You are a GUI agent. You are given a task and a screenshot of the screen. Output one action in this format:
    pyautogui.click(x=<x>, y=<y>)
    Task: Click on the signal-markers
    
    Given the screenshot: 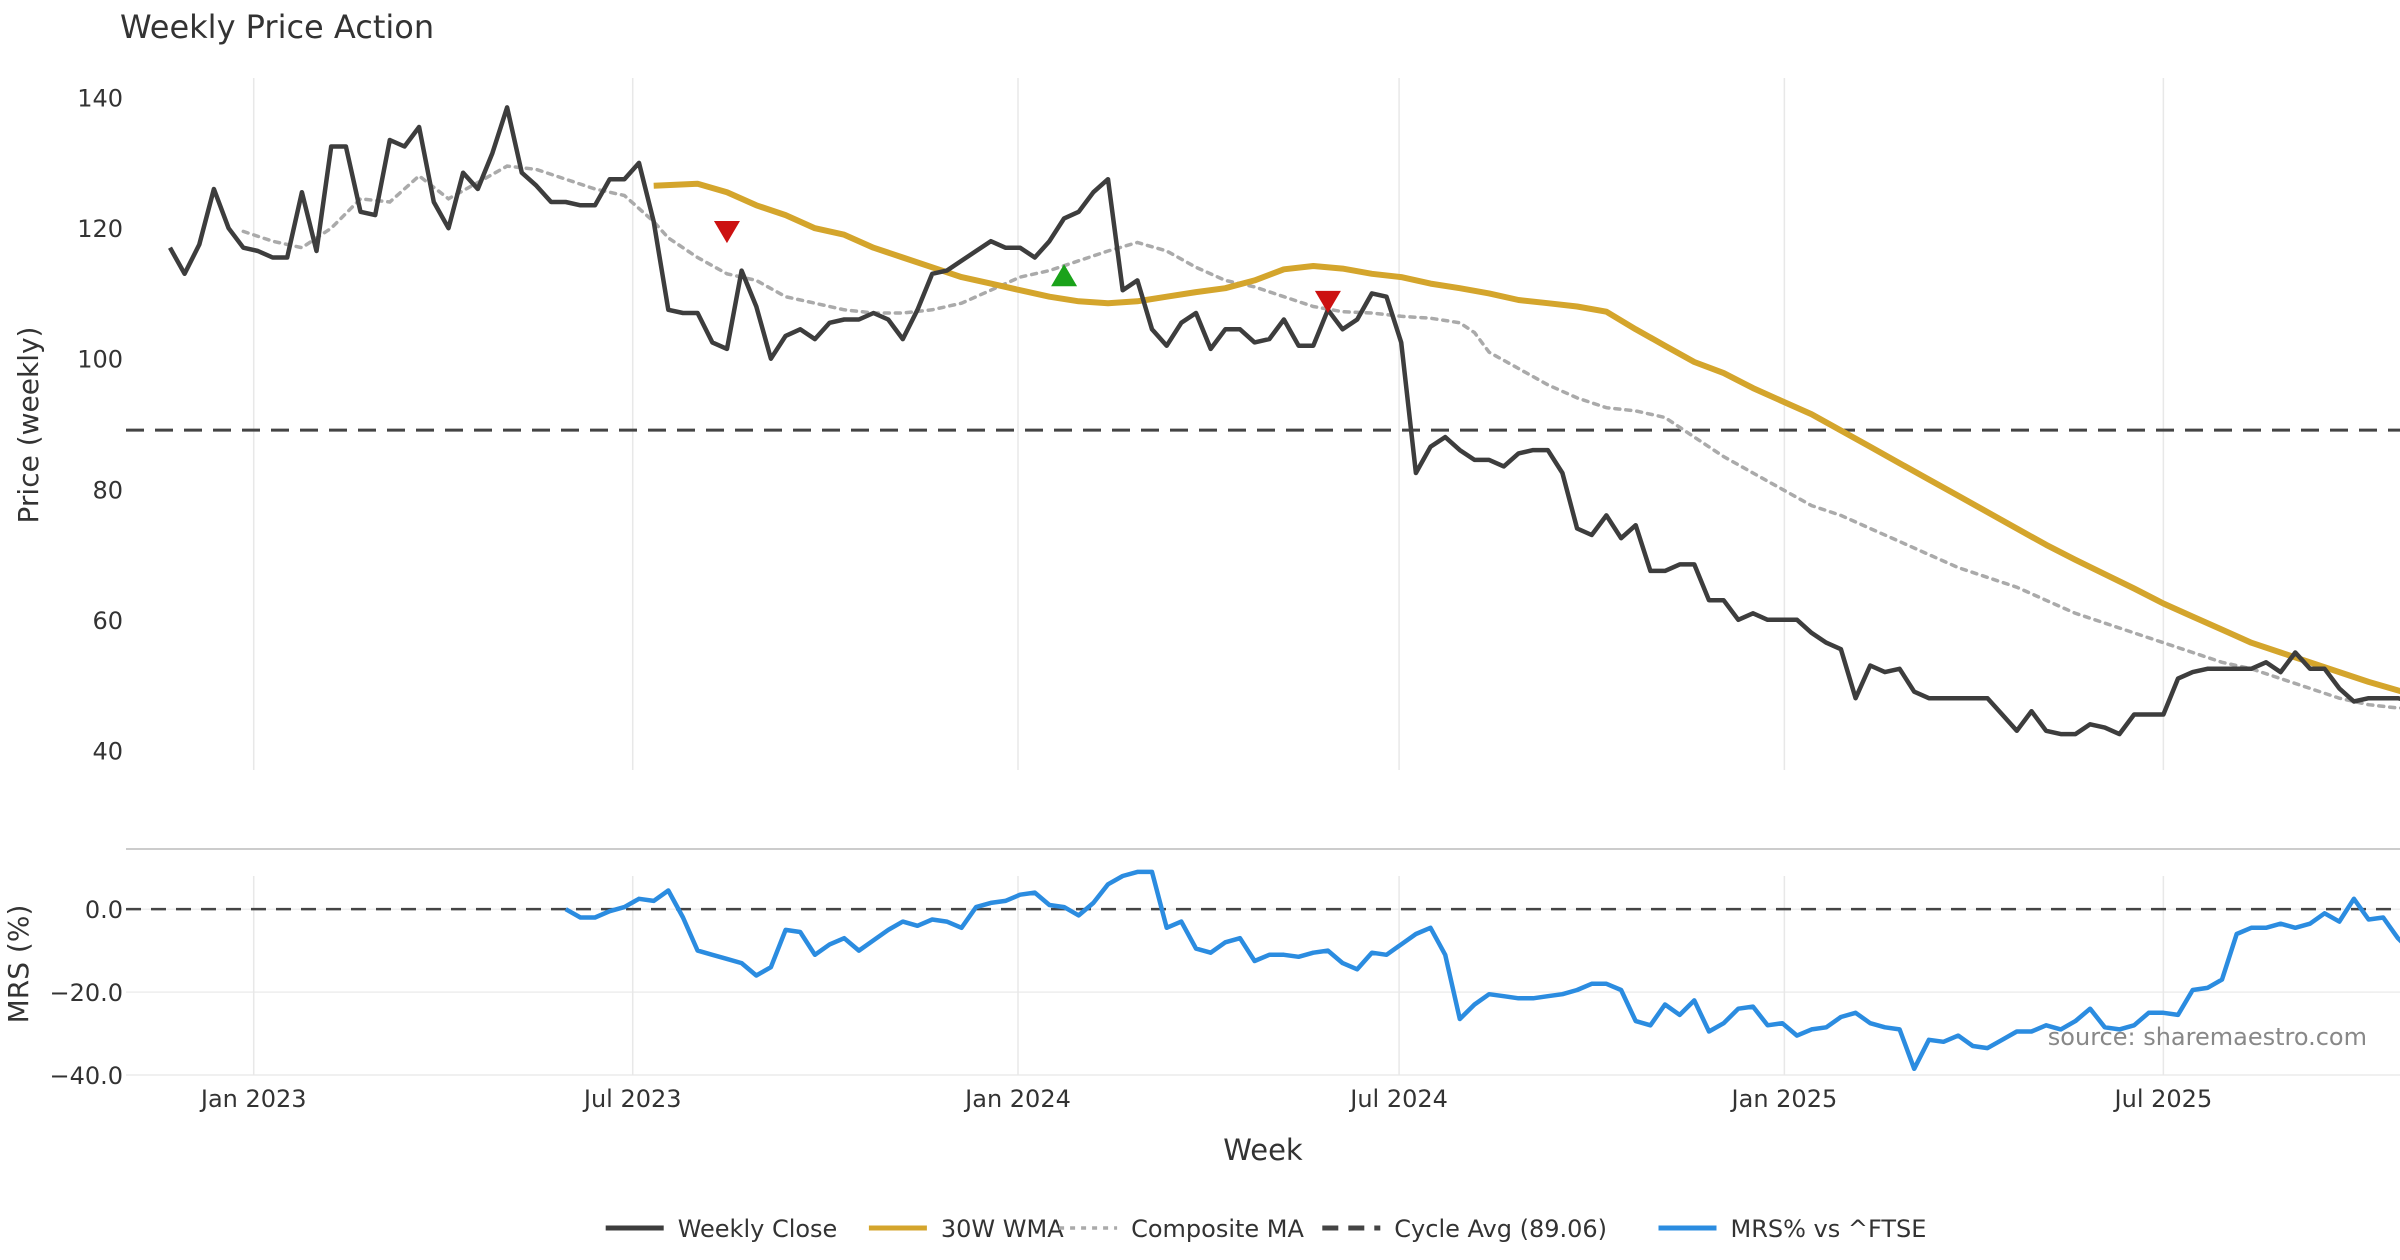 What is the action you would take?
    pyautogui.click(x=1027, y=267)
    